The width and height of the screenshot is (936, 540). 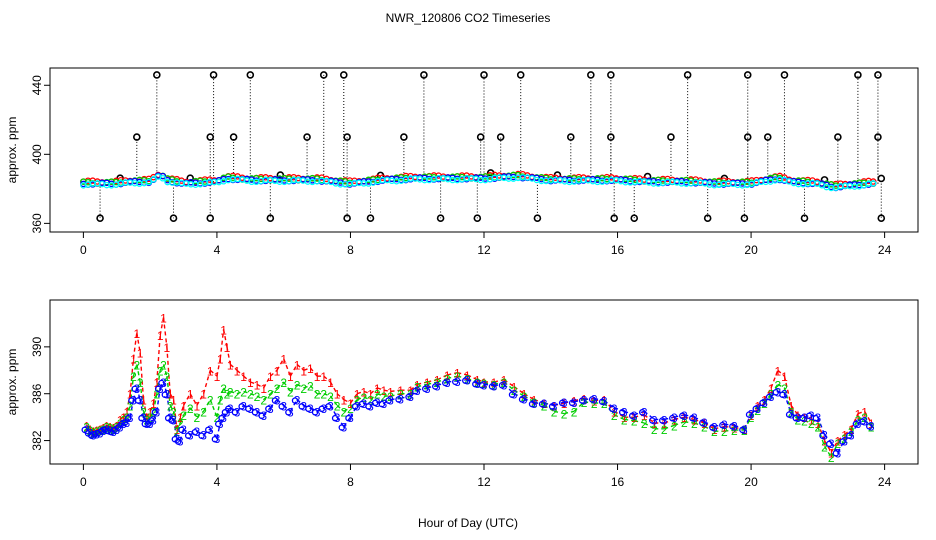 What do you see at coordinates (12, 150) in the screenshot?
I see `panel-top-ylabel: approx. ppm` at bounding box center [12, 150].